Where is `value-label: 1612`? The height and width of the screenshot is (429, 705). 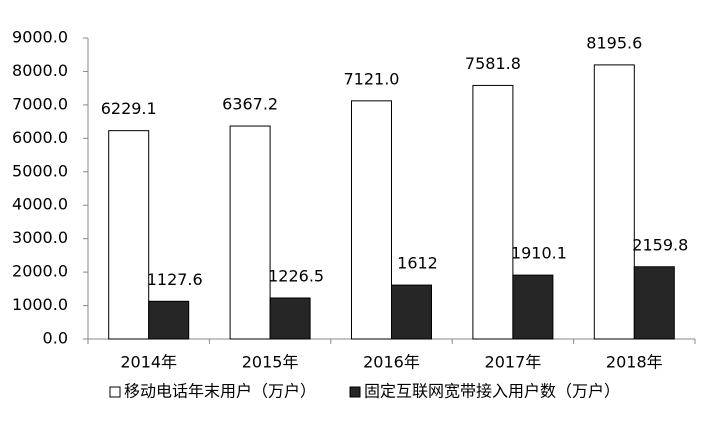
value-label: 1612 is located at coordinates (417, 263).